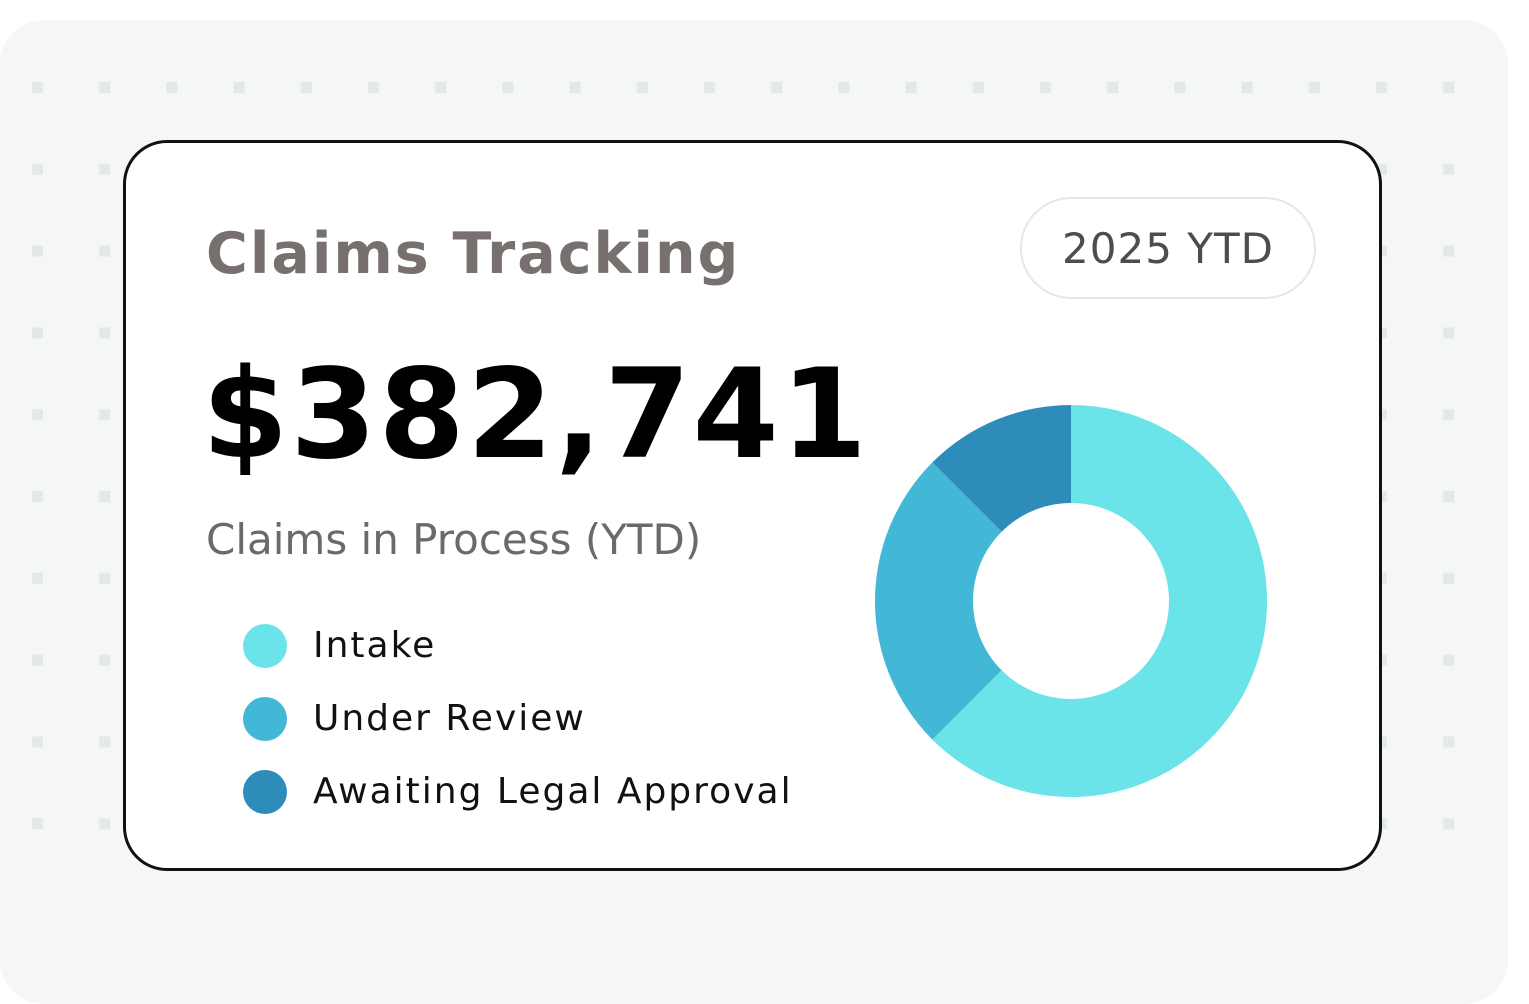  Describe the element at coordinates (518, 645) in the screenshot. I see `legend-item-intake: Intake` at that location.